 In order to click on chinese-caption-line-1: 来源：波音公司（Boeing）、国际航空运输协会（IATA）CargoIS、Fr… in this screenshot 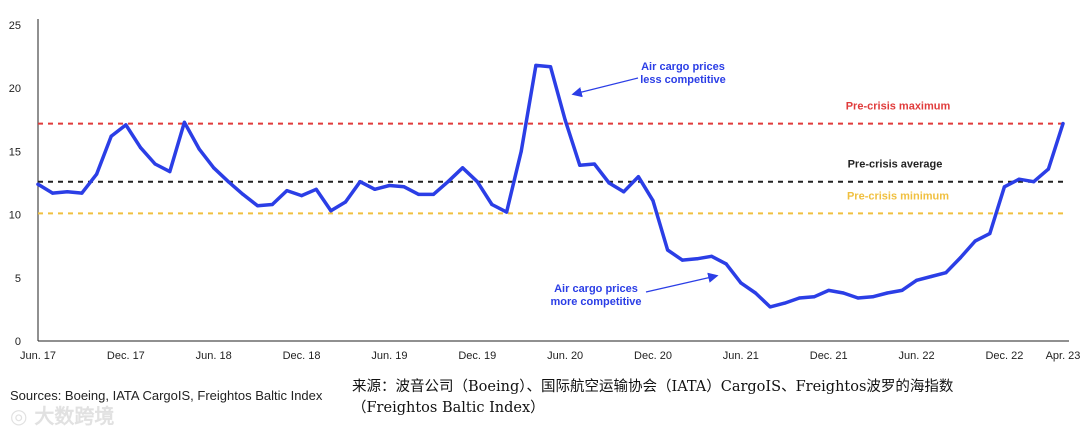, I will do `click(653, 387)`.